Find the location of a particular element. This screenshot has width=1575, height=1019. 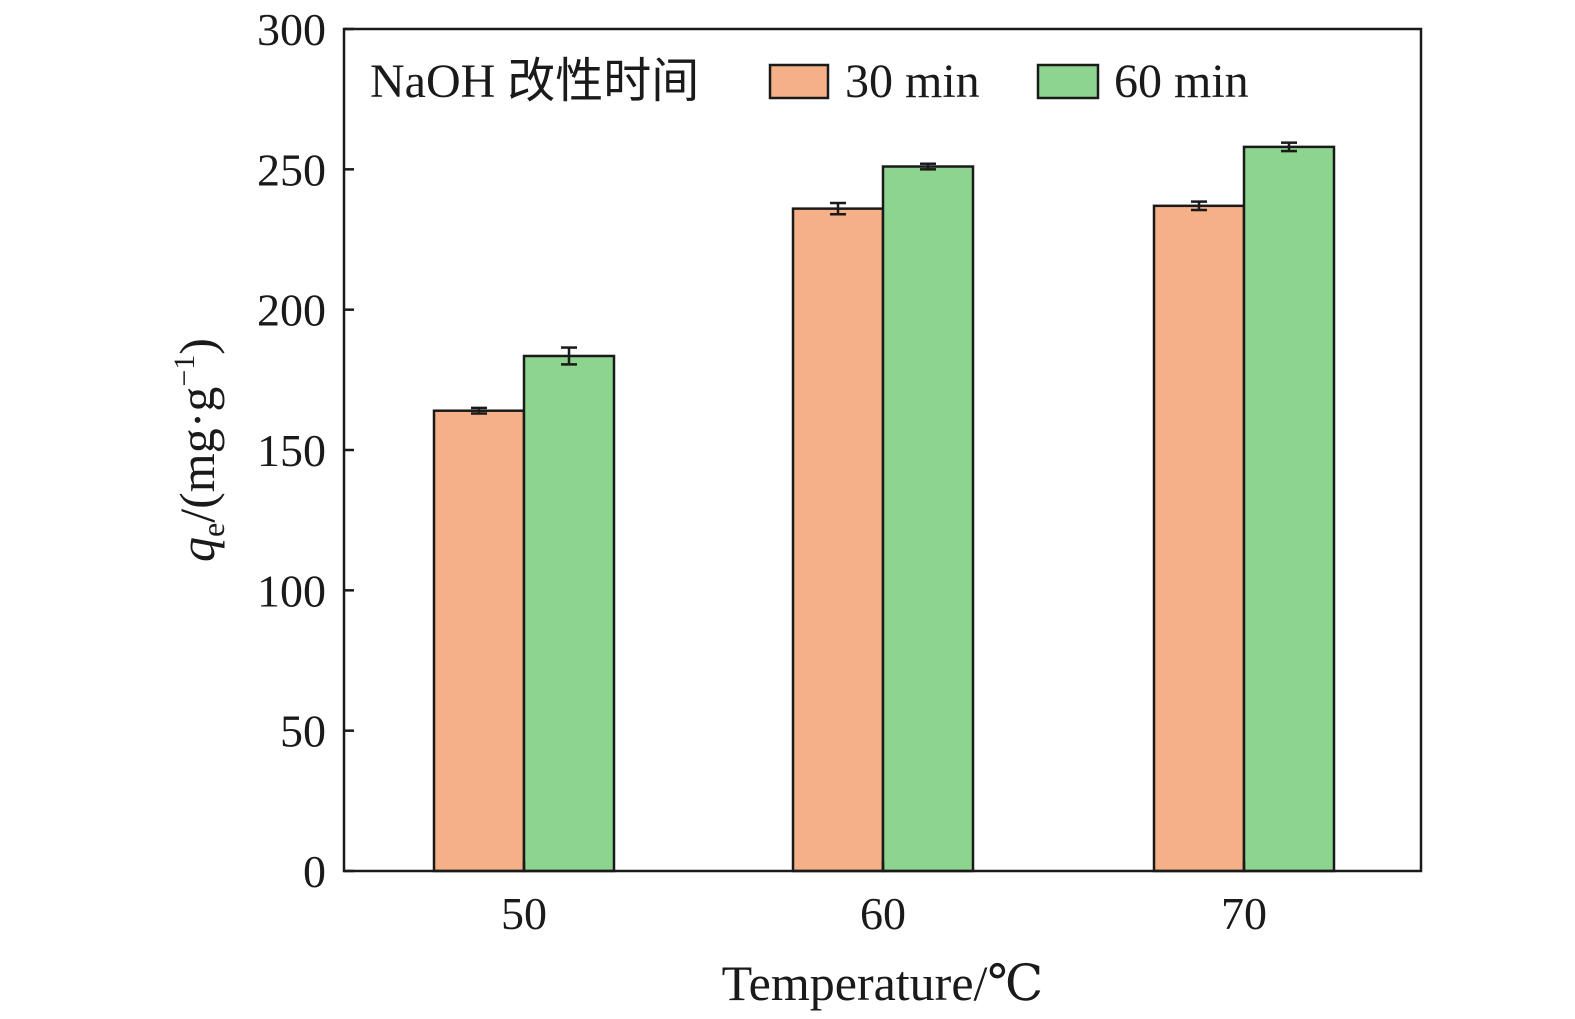

y-tick-label: 300 is located at coordinates (291, 29).